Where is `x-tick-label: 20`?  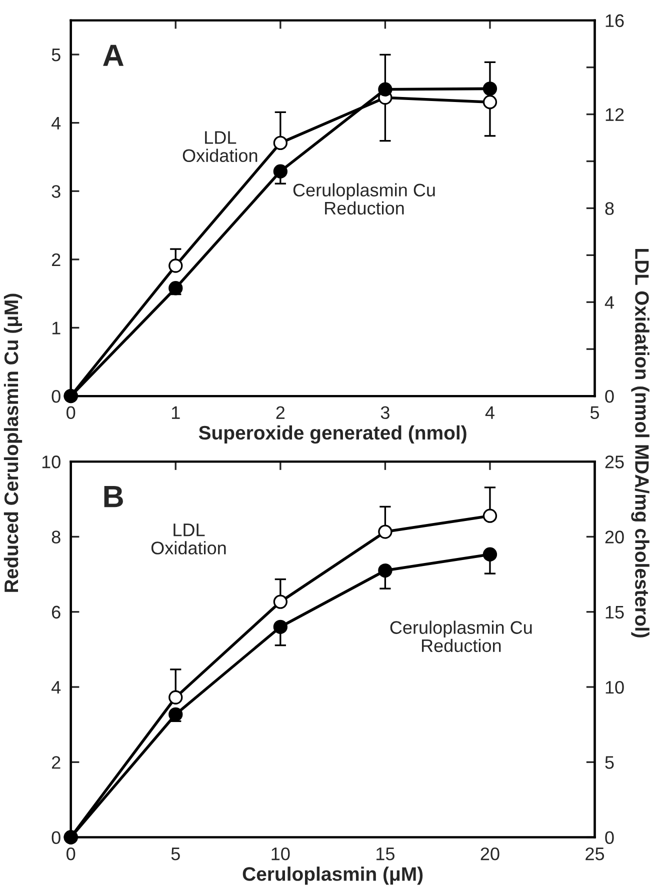
x-tick-label: 20 is located at coordinates (490, 853).